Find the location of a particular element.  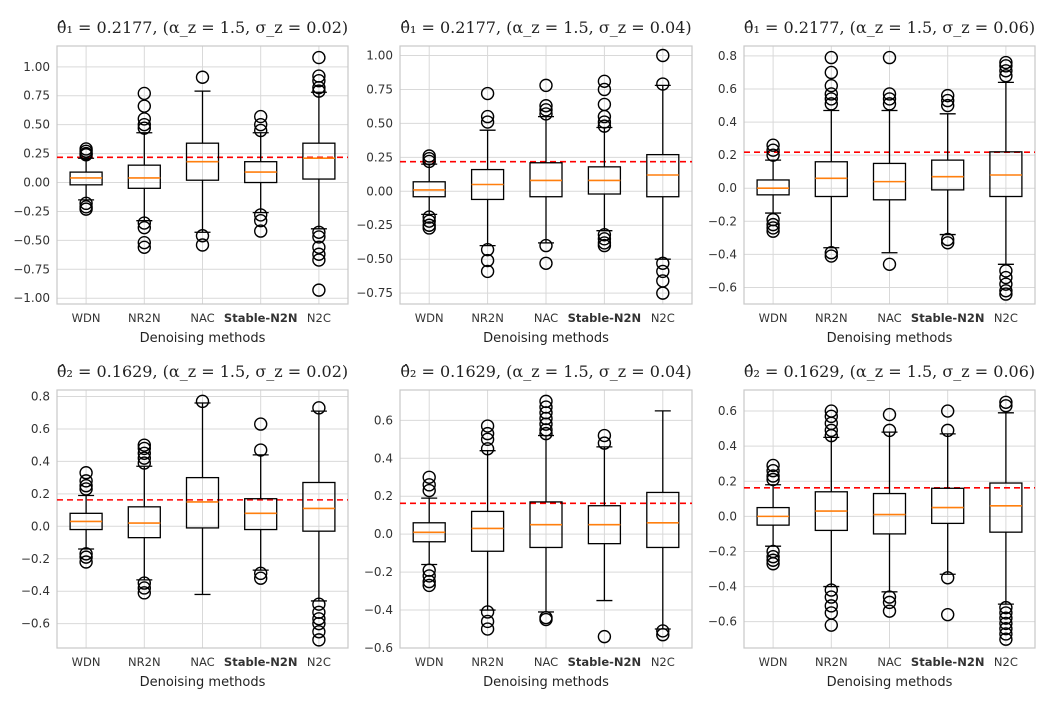

y-tick-label: −0.2 is located at coordinates (378, 572).